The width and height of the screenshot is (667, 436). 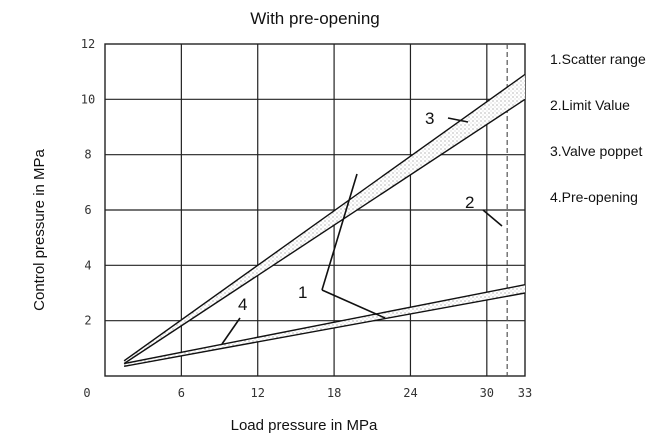 I want to click on x-tick-label: 30, so click(x=487, y=393).